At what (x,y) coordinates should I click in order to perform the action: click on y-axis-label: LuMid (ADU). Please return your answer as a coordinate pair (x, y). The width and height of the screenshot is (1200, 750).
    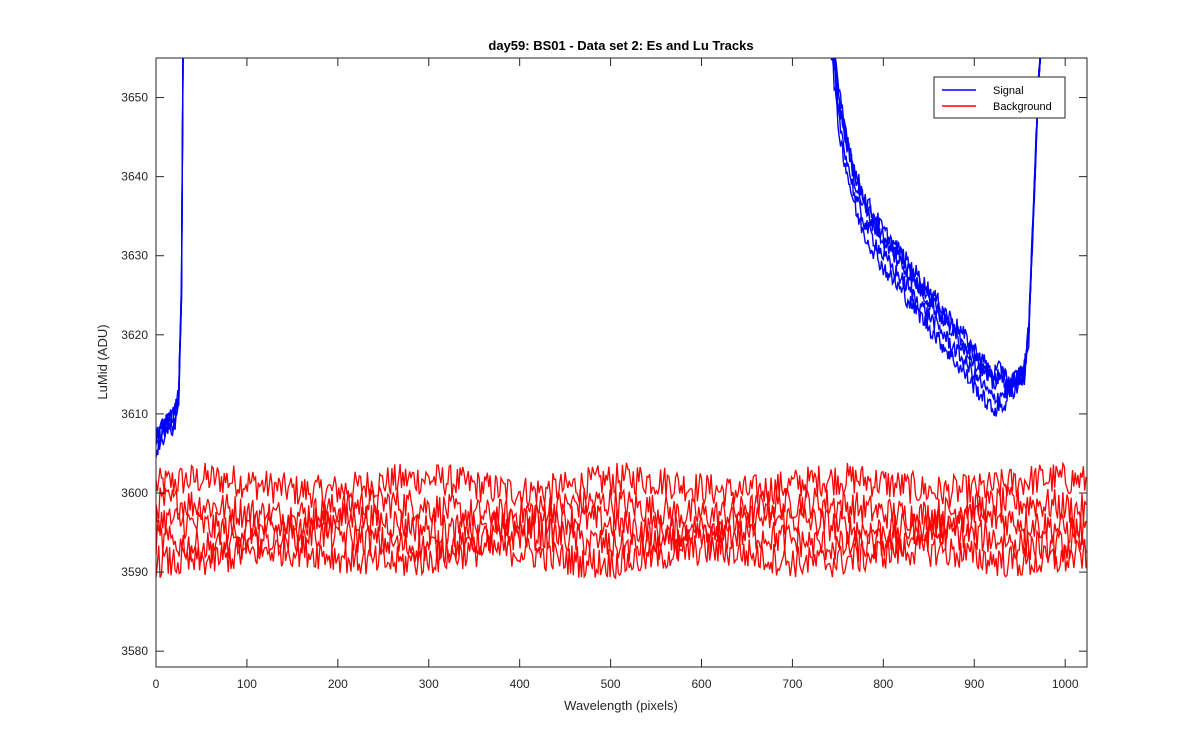
    Looking at the image, I should click on (102, 361).